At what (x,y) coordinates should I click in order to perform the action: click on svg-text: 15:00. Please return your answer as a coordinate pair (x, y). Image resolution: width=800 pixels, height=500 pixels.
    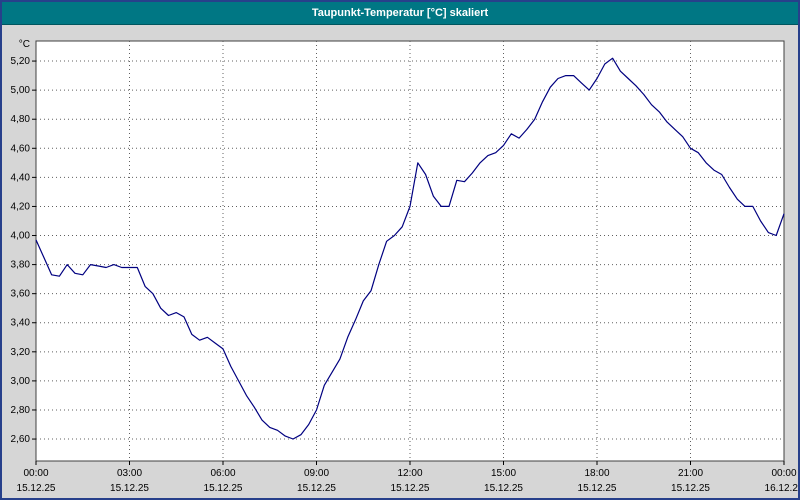
    Looking at the image, I should click on (503, 473).